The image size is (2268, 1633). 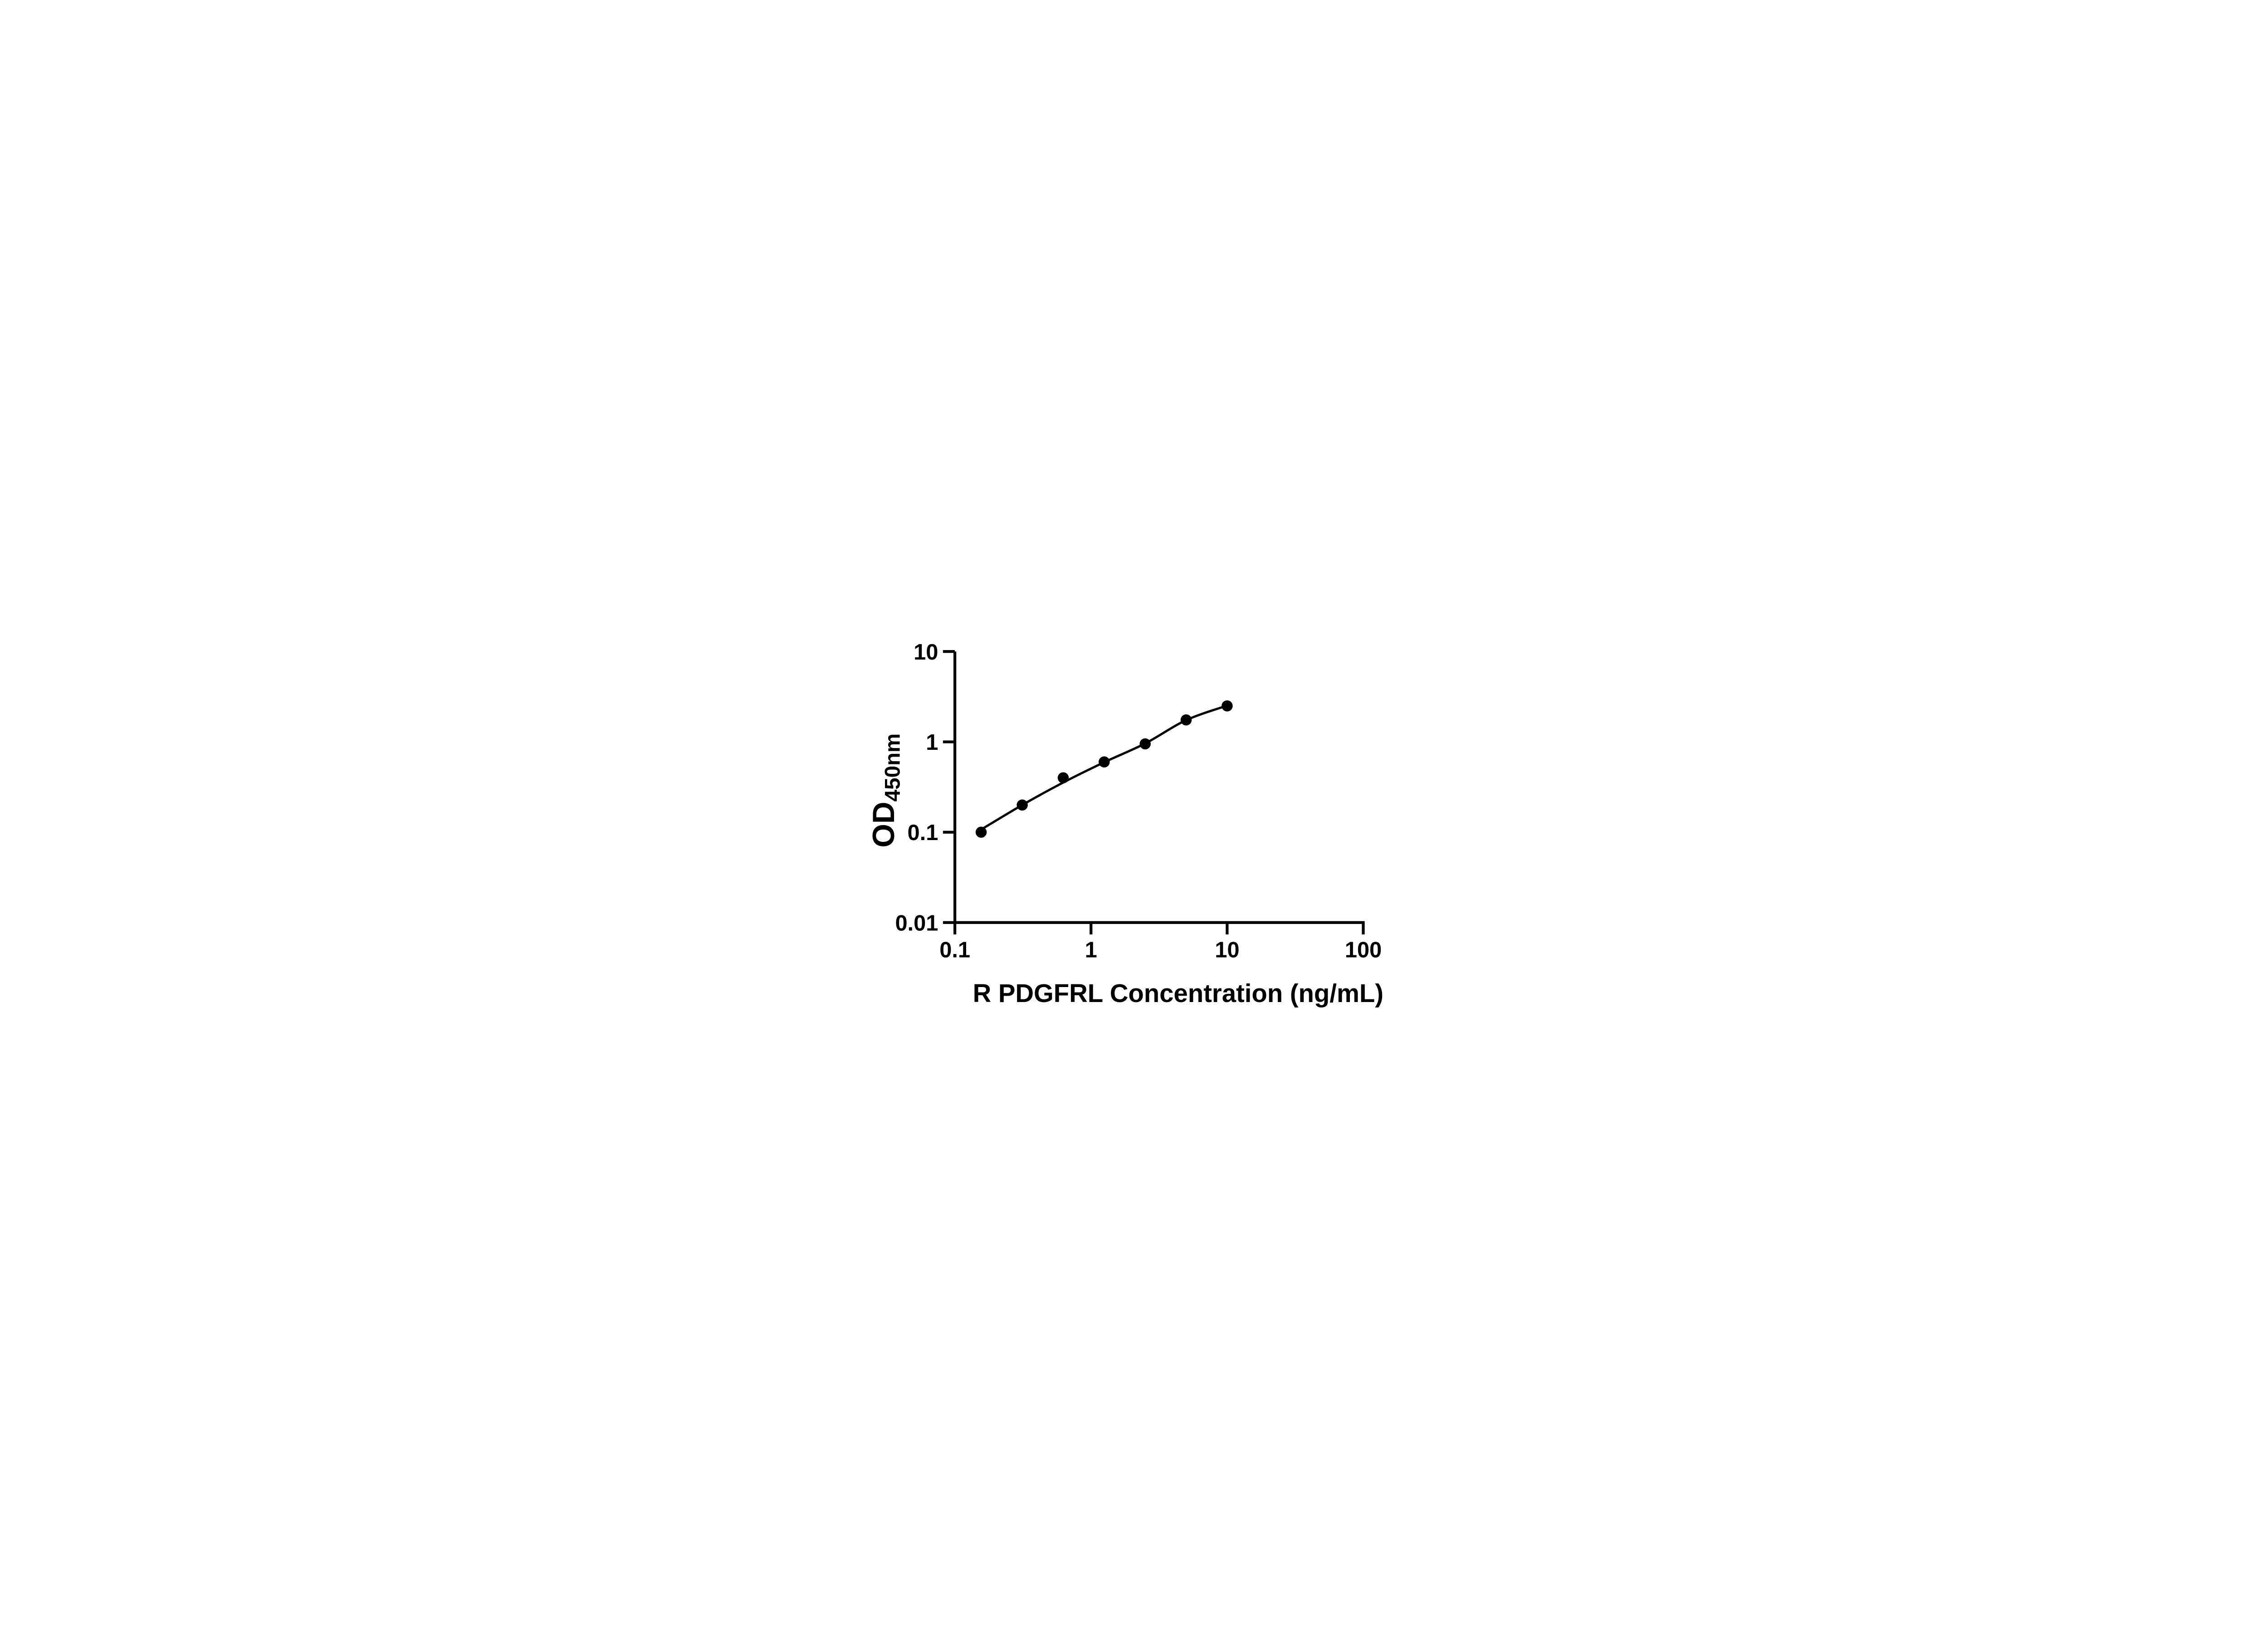 I want to click on y-axis-title-main: OD, so click(x=884, y=824).